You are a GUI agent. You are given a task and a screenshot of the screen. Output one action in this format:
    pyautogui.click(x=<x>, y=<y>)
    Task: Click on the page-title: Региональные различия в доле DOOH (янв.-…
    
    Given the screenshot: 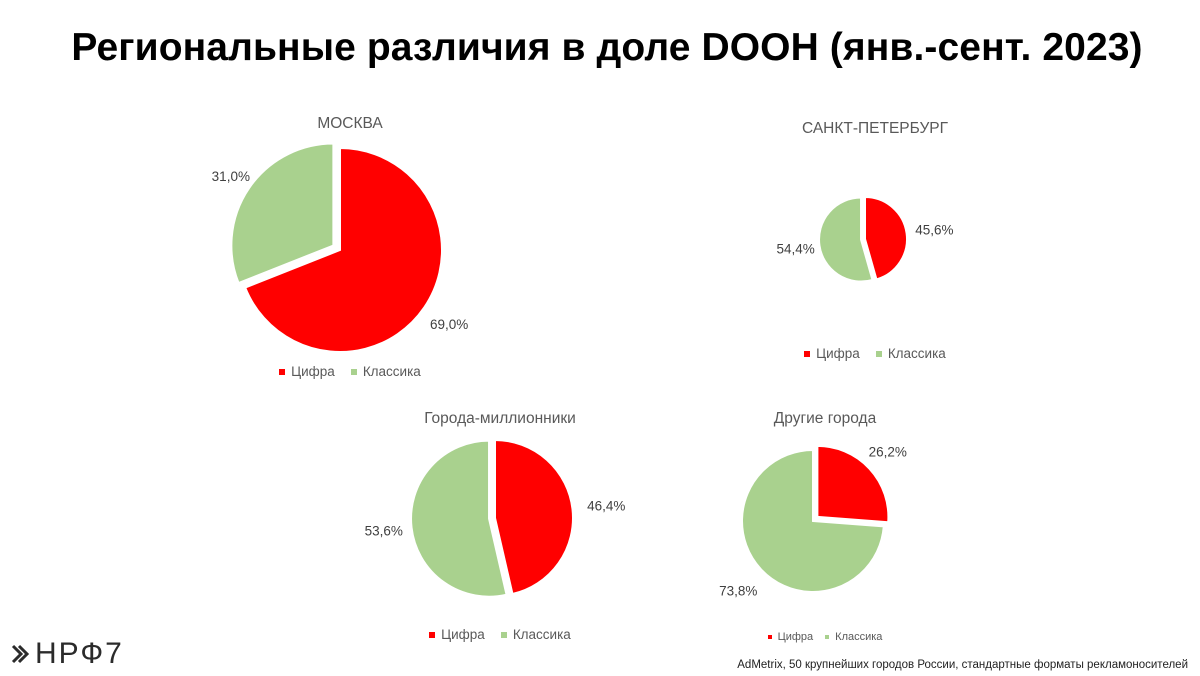 What is the action you would take?
    pyautogui.click(x=607, y=47)
    